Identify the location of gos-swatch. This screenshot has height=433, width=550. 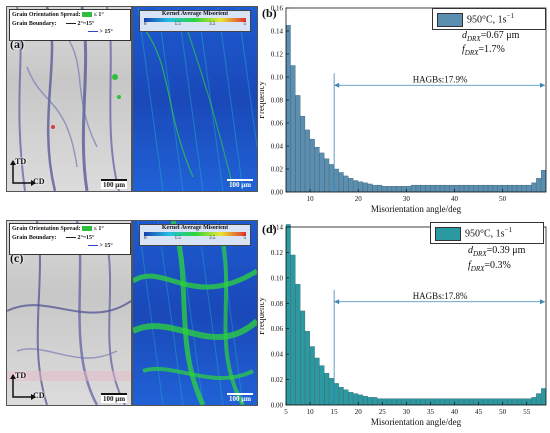
(87, 15).